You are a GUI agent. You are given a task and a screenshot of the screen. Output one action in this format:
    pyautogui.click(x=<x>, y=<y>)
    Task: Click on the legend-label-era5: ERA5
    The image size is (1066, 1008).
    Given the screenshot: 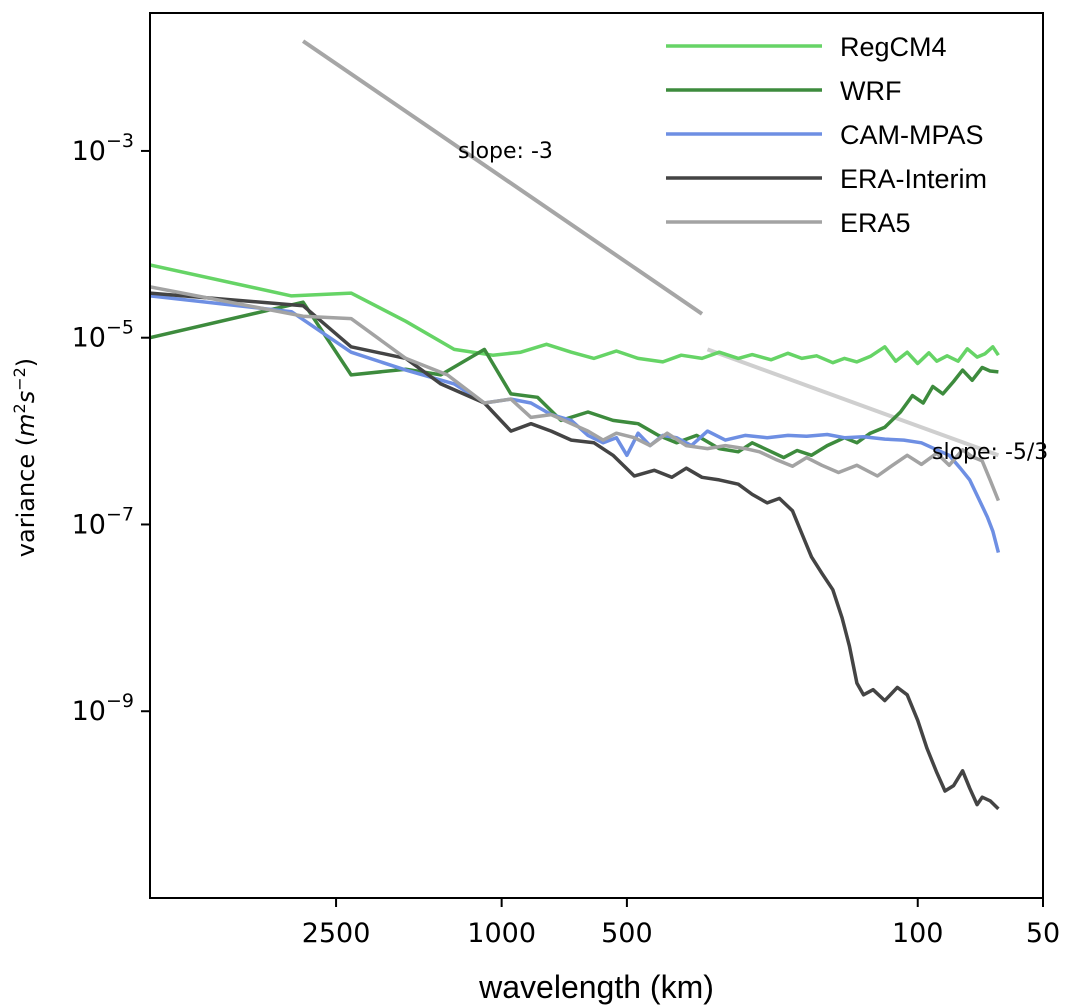 What is the action you would take?
    pyautogui.click(x=875, y=223)
    